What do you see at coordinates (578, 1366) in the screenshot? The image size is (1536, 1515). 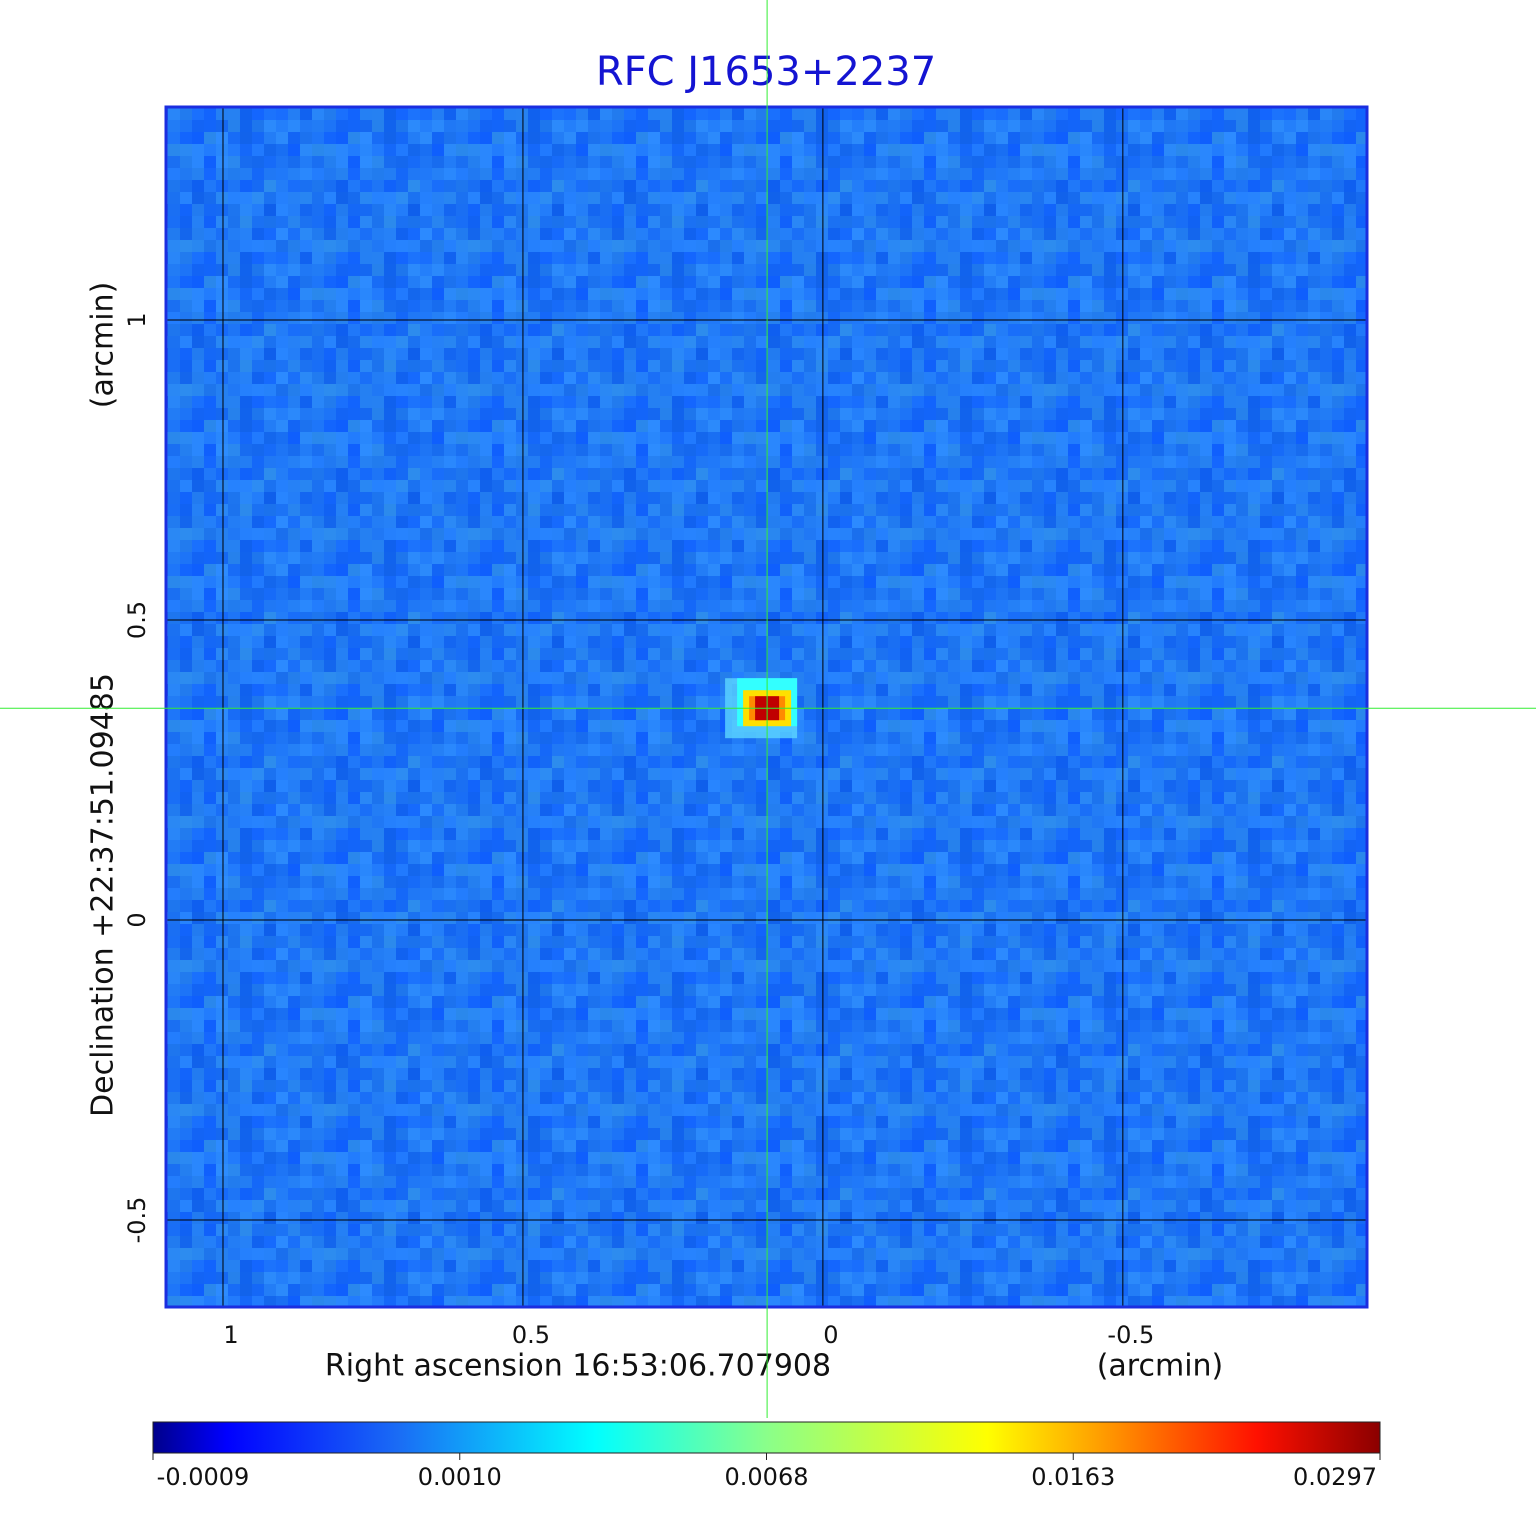 I see `x-axis-label: Right ascension 16:53:06.707908` at bounding box center [578, 1366].